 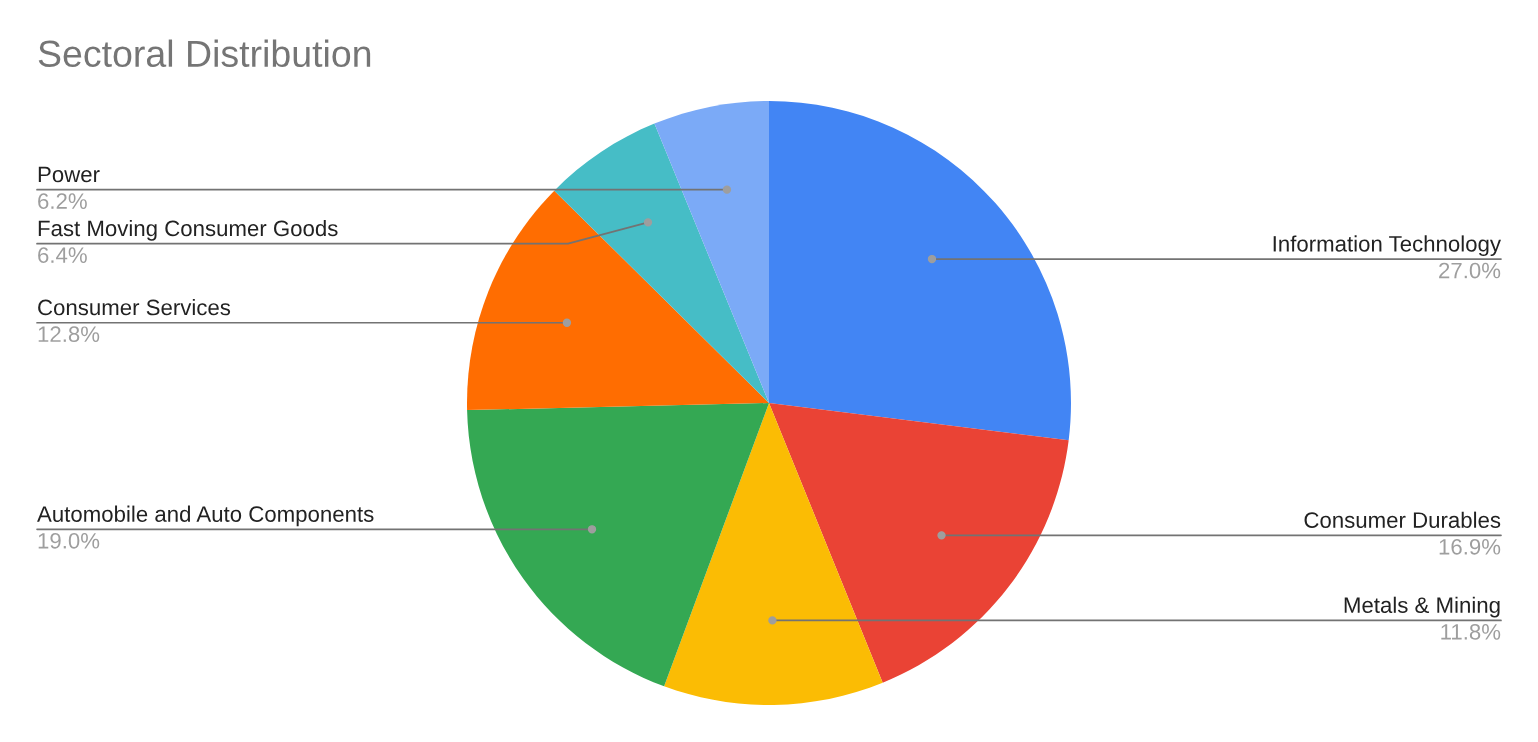 I want to click on data-label: 6.4%, so click(x=62, y=255).